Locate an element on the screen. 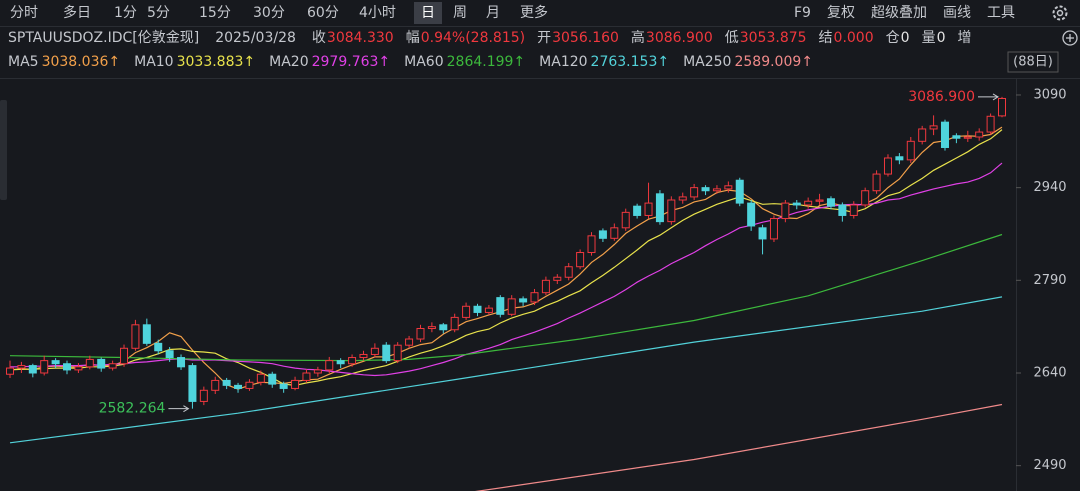 Image resolution: width=1080 pixels, height=491 pixels. legend-value: 3038.036↑ is located at coordinates (81, 62).